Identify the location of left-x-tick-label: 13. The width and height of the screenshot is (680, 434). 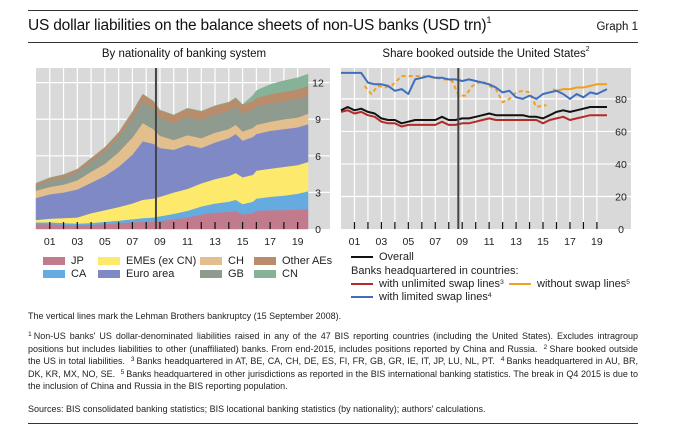
(215, 242).